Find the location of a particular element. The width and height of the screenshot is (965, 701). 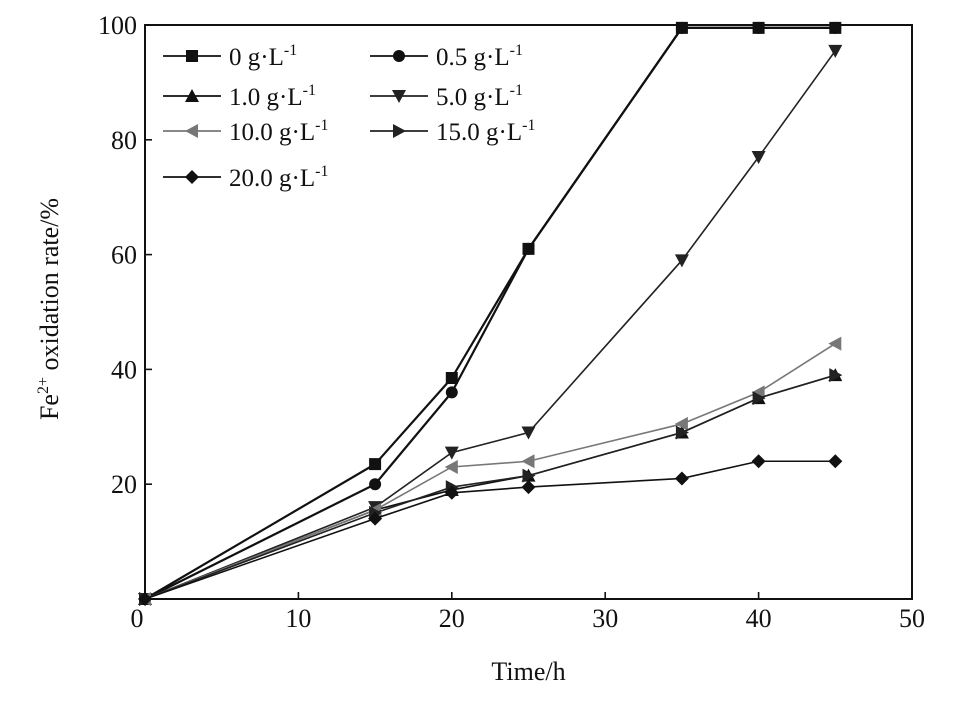

legend-entry: 15.0 g·L-1 is located at coordinates (452, 131).